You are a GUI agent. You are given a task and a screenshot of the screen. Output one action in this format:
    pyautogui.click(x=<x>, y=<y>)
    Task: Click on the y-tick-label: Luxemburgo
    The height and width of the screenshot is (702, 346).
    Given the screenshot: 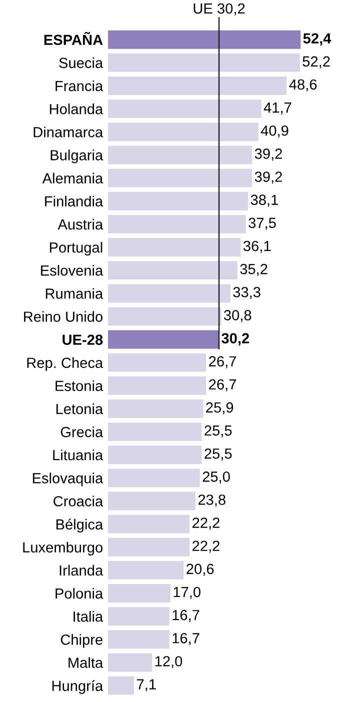 What is the action you would take?
    pyautogui.click(x=62, y=549)
    